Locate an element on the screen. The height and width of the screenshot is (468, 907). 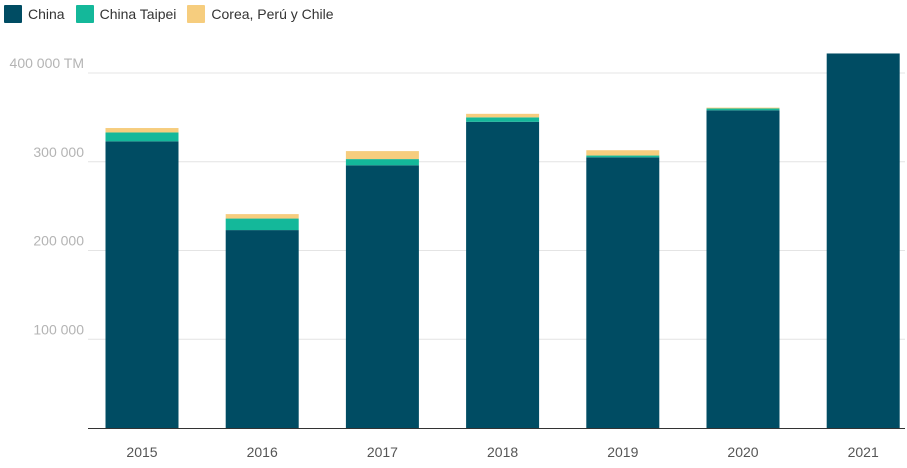
x-tick-label: 2018 is located at coordinates (502, 452).